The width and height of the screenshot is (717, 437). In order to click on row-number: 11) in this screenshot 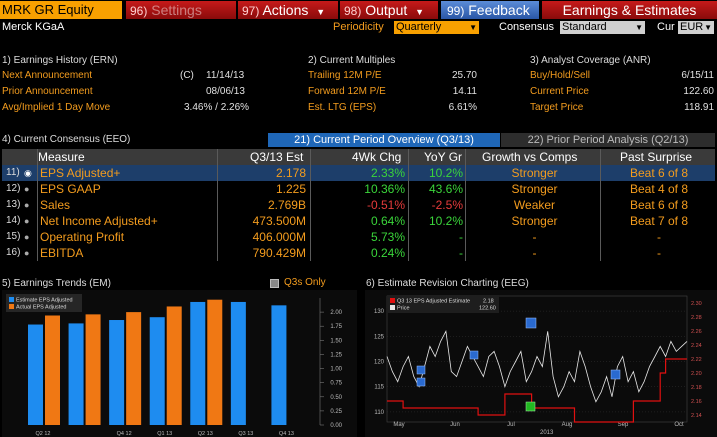, I will do `click(13, 172)`.